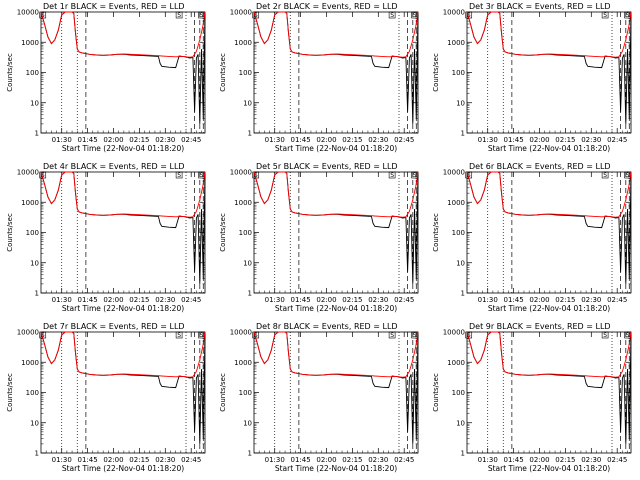 The height and width of the screenshot is (480, 640). What do you see at coordinates (327, 6) in the screenshot?
I see `chart-title: Det 2r BLACK = Events, RED = LLD` at bounding box center [327, 6].